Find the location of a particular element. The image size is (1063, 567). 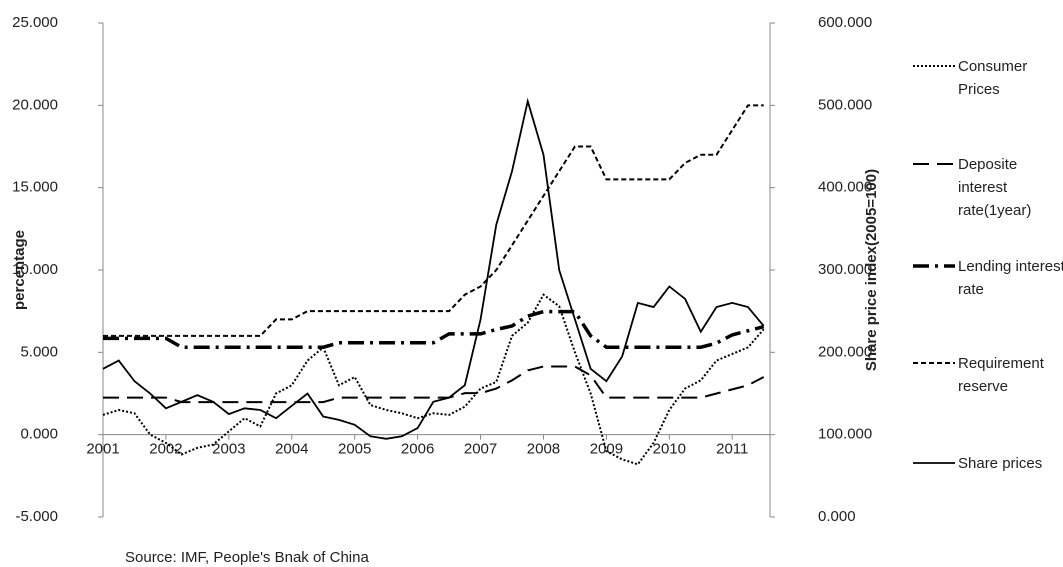

x-tick-label: 2003 is located at coordinates (228, 449).